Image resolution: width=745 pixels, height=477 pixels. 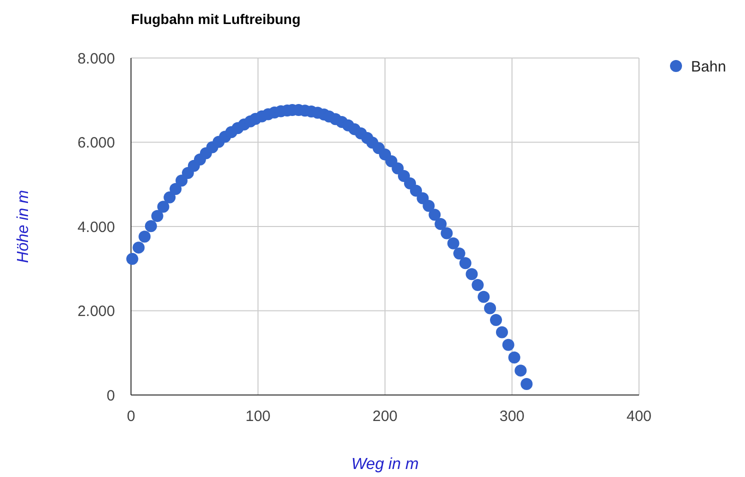 I want to click on x-tick-label: 100, so click(x=258, y=416).